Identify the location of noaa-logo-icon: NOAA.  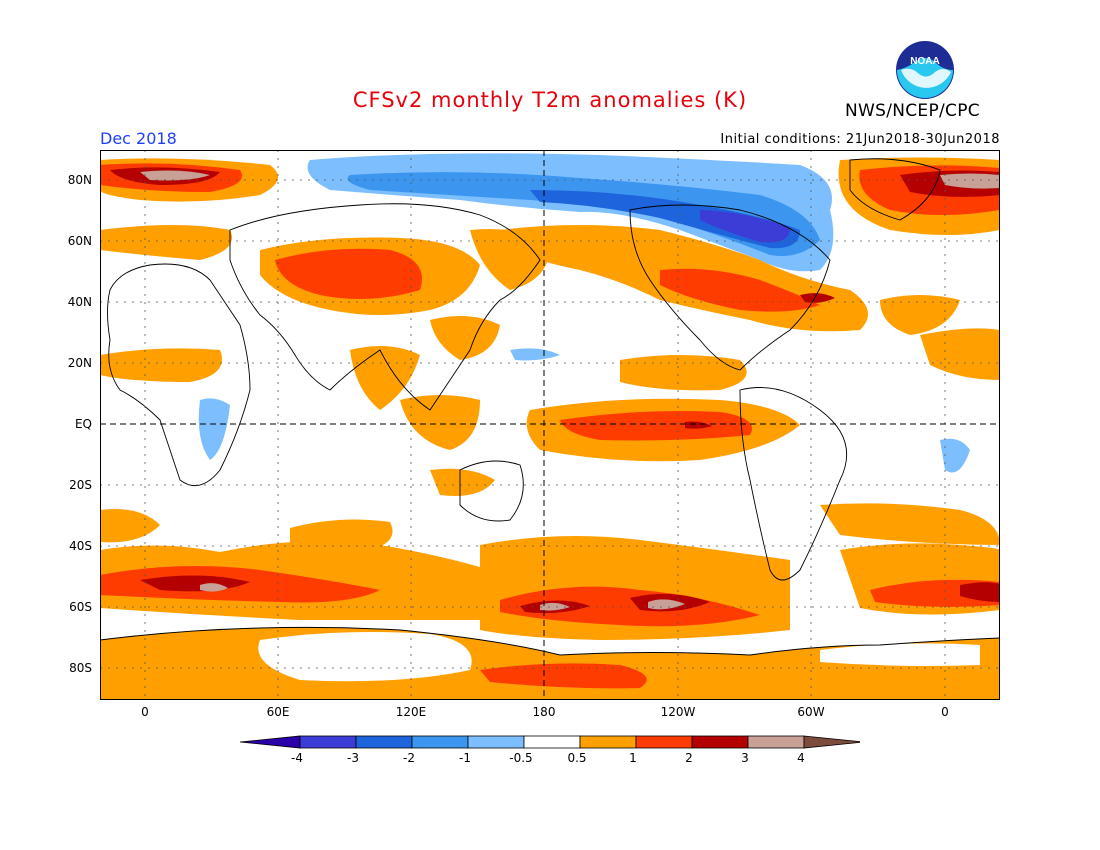
(925, 70).